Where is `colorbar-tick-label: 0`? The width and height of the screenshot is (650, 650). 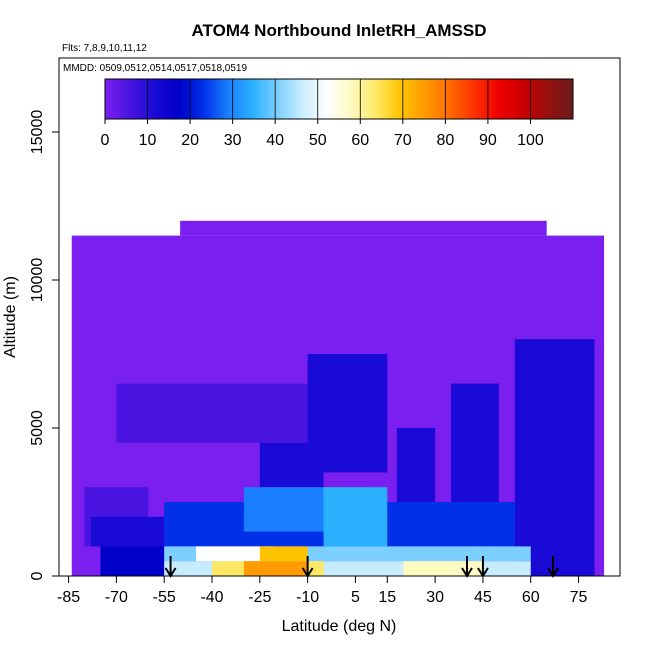
colorbar-tick-label: 0 is located at coordinates (105, 140).